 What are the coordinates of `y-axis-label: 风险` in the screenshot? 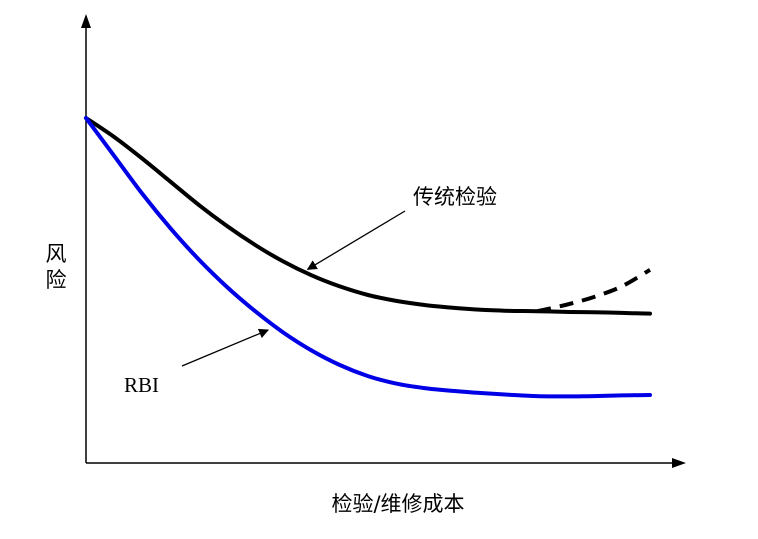 It's located at (56, 267).